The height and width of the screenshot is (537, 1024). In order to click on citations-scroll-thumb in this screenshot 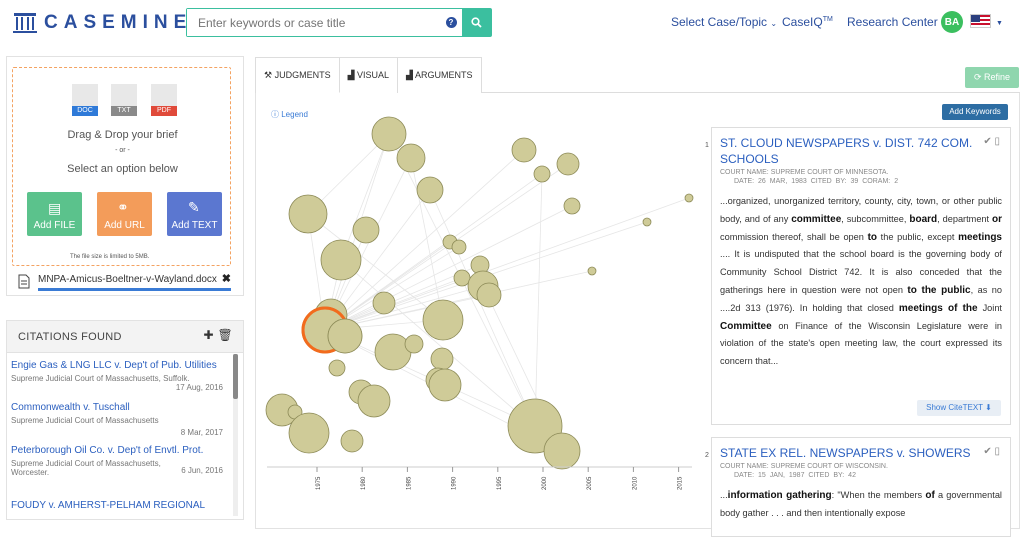, I will do `click(235, 376)`.